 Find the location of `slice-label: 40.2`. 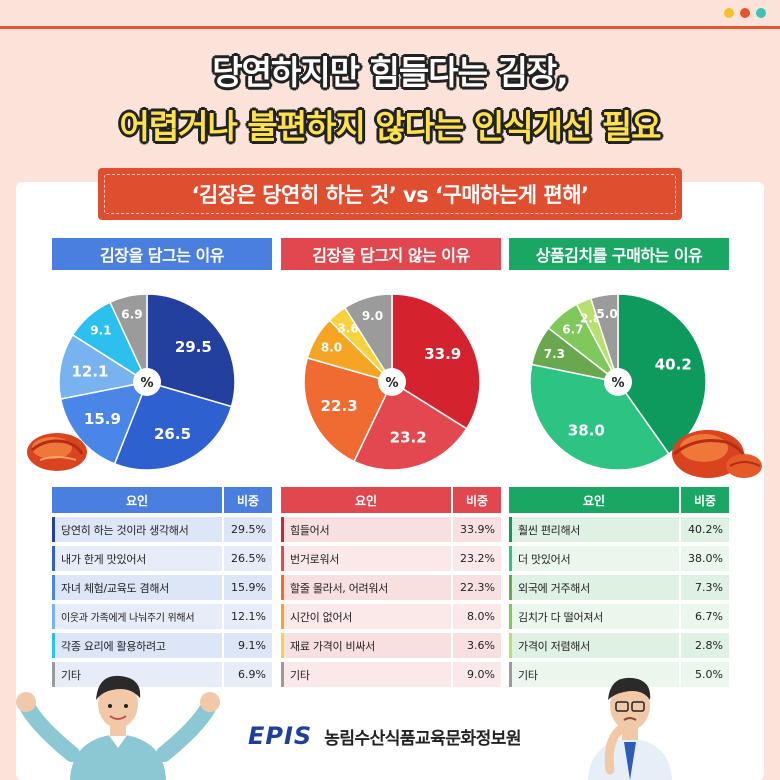

slice-label: 40.2 is located at coordinates (673, 364).